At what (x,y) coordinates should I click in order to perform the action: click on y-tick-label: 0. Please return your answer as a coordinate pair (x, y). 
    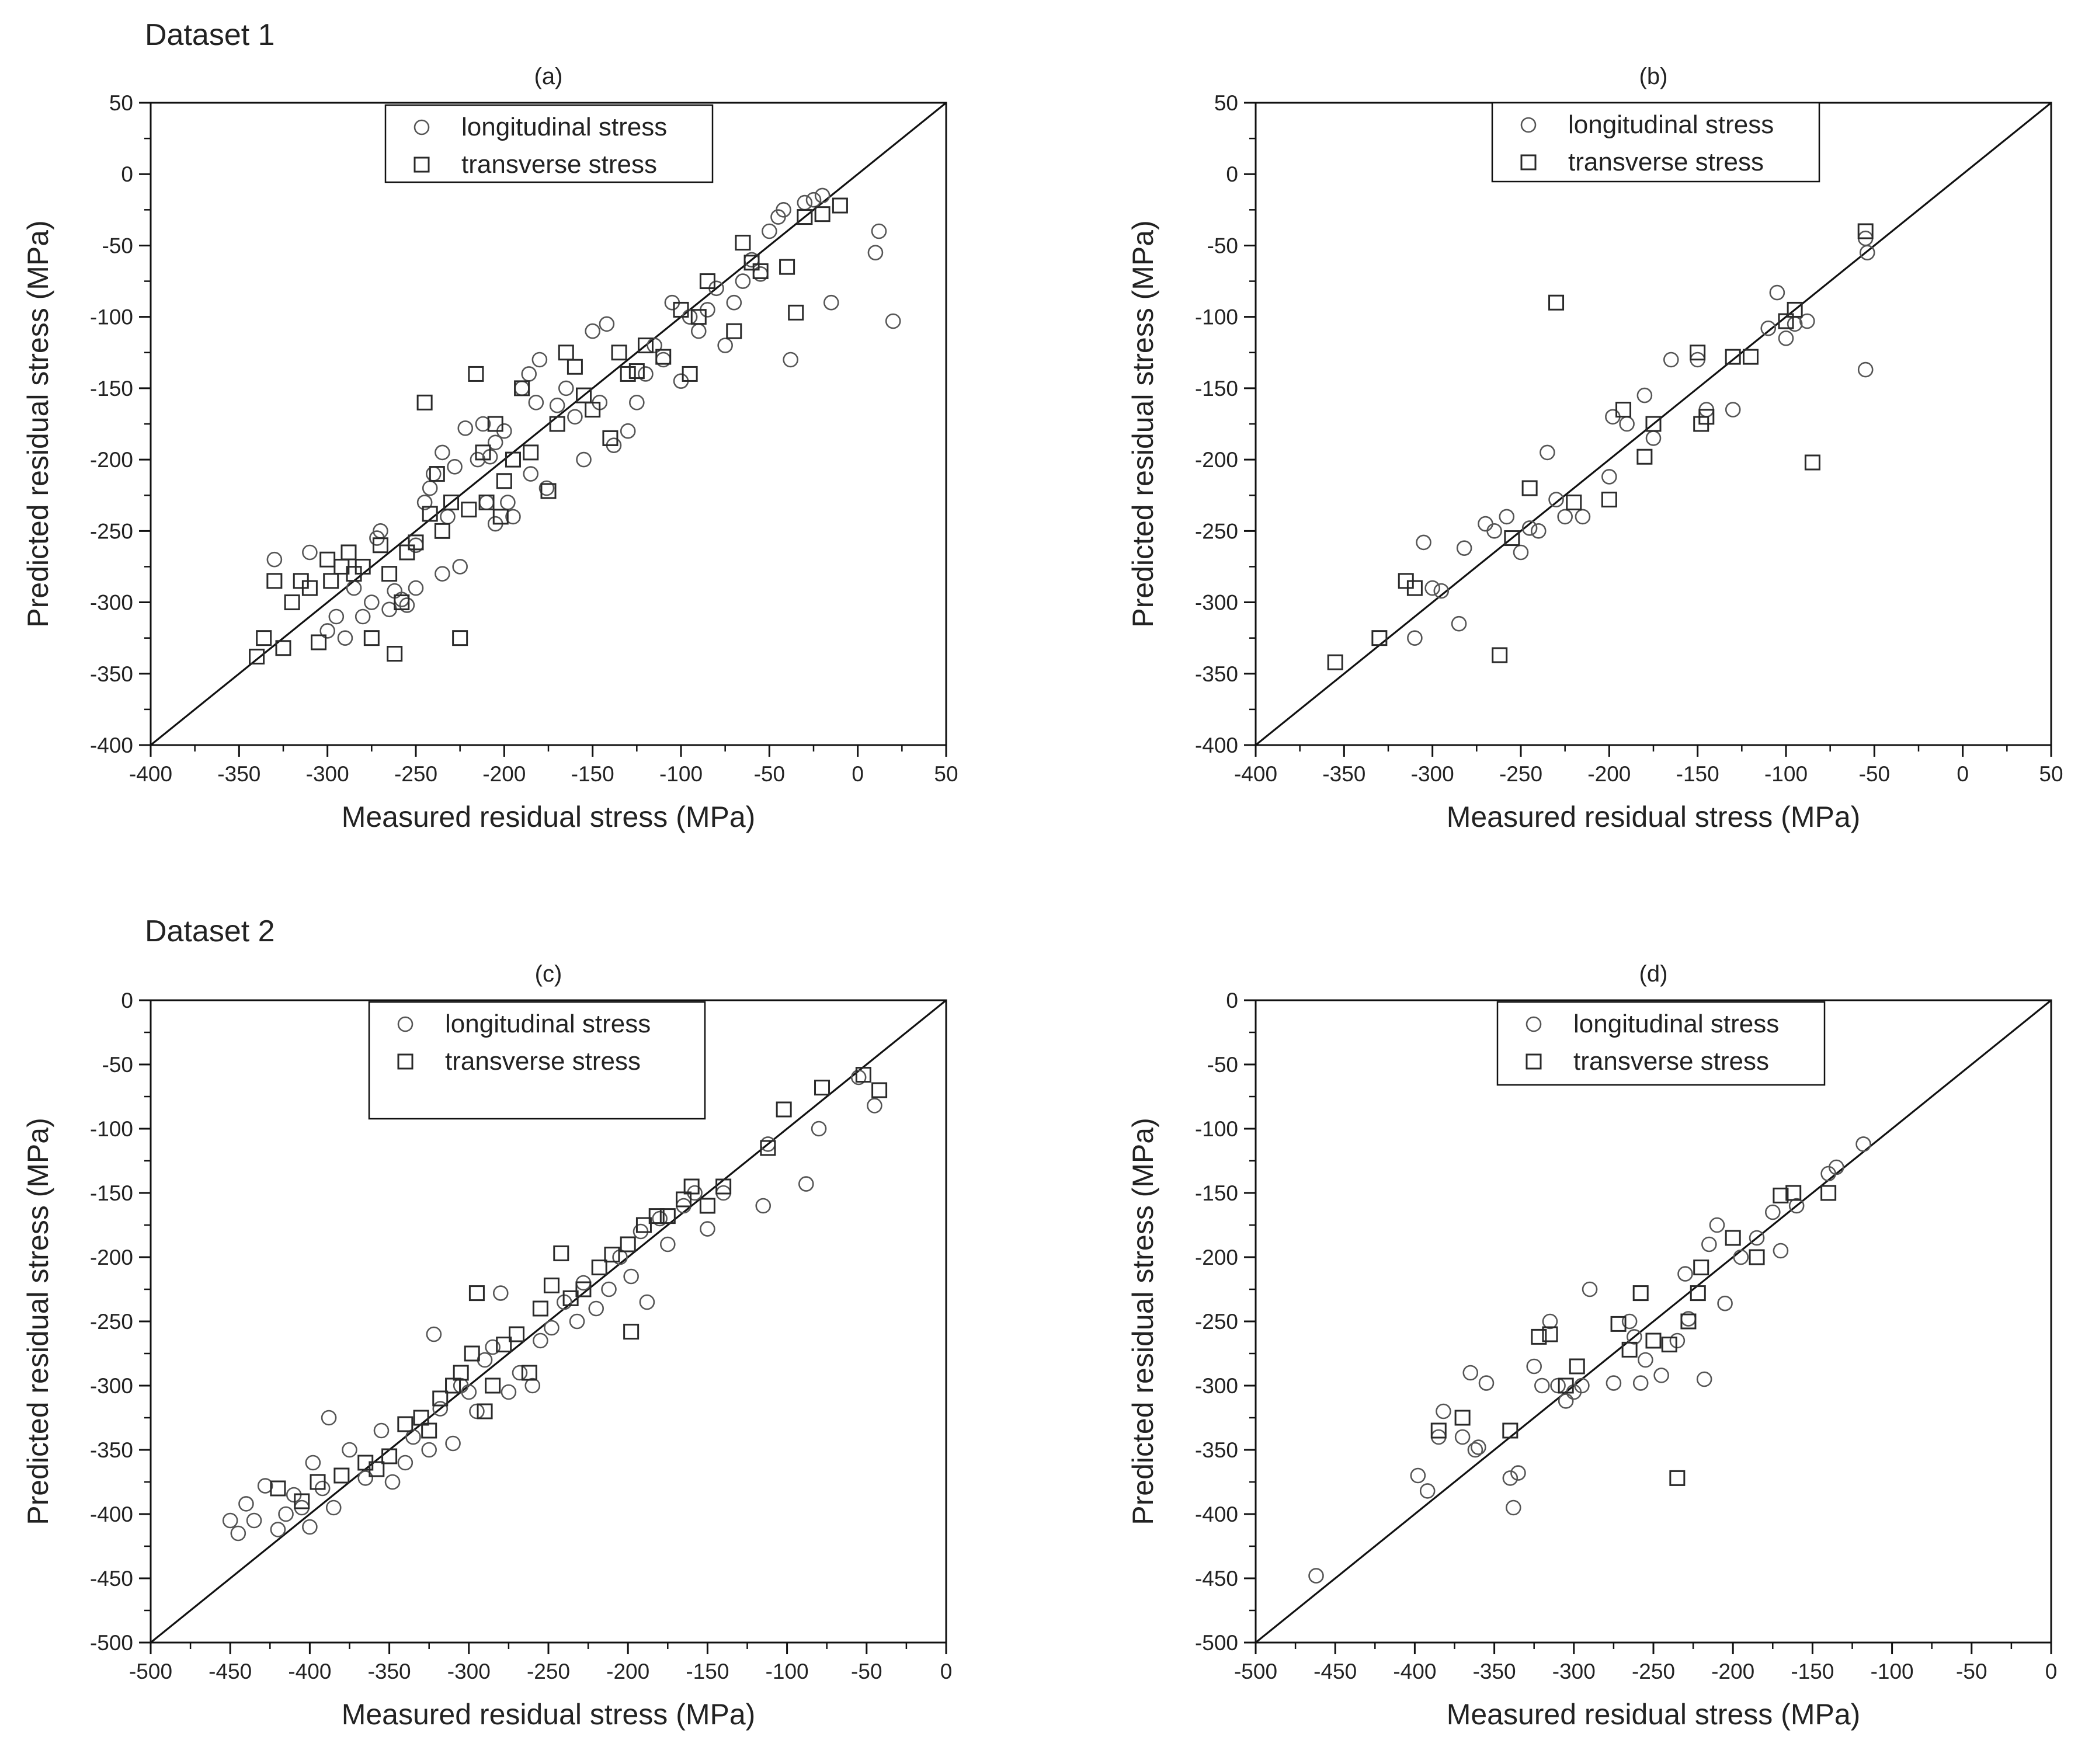
    Looking at the image, I should click on (127, 174).